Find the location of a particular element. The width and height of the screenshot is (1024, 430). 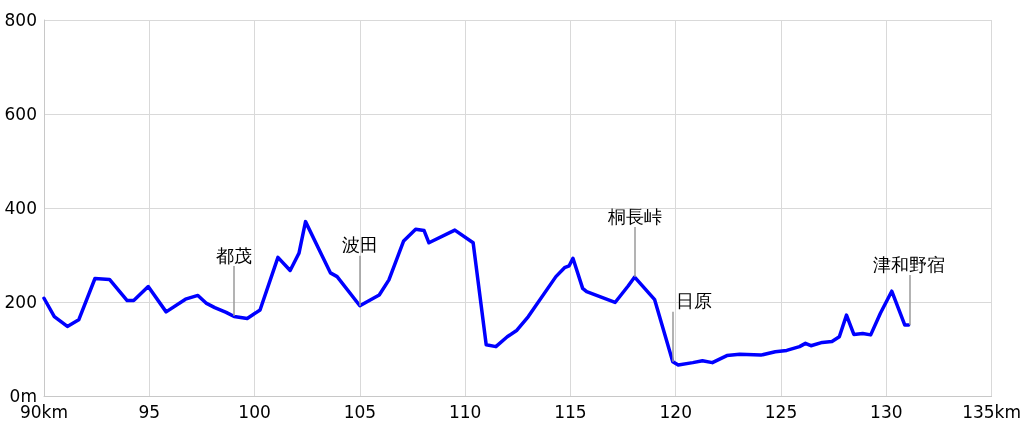

annotation: 日原 is located at coordinates (693, 301).